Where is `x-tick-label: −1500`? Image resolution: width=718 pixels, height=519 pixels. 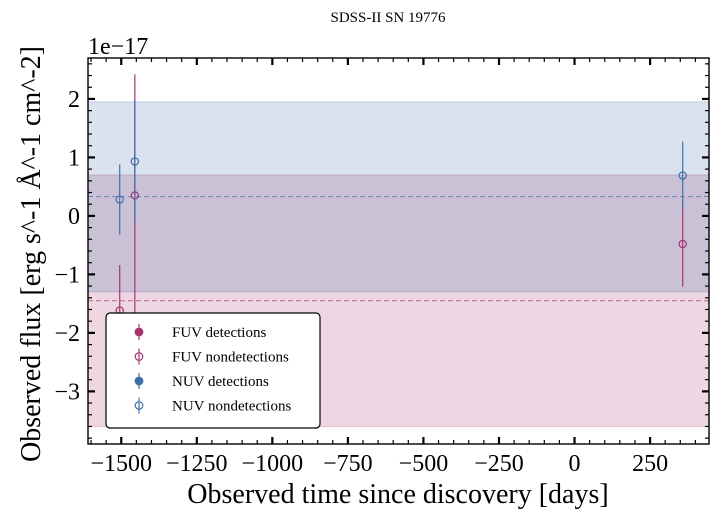
x-tick-label: −1500 is located at coordinates (121, 464).